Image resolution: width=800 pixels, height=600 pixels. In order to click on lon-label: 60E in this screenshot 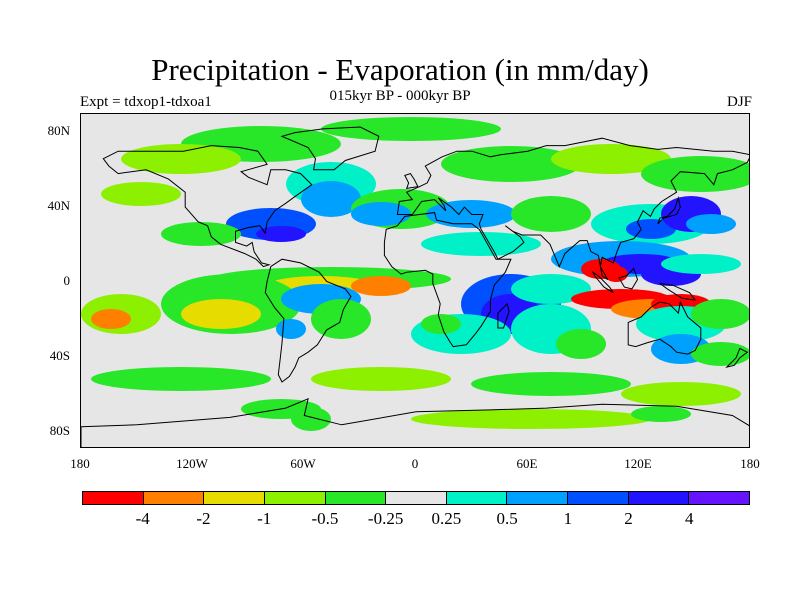, I will do `click(527, 463)`.